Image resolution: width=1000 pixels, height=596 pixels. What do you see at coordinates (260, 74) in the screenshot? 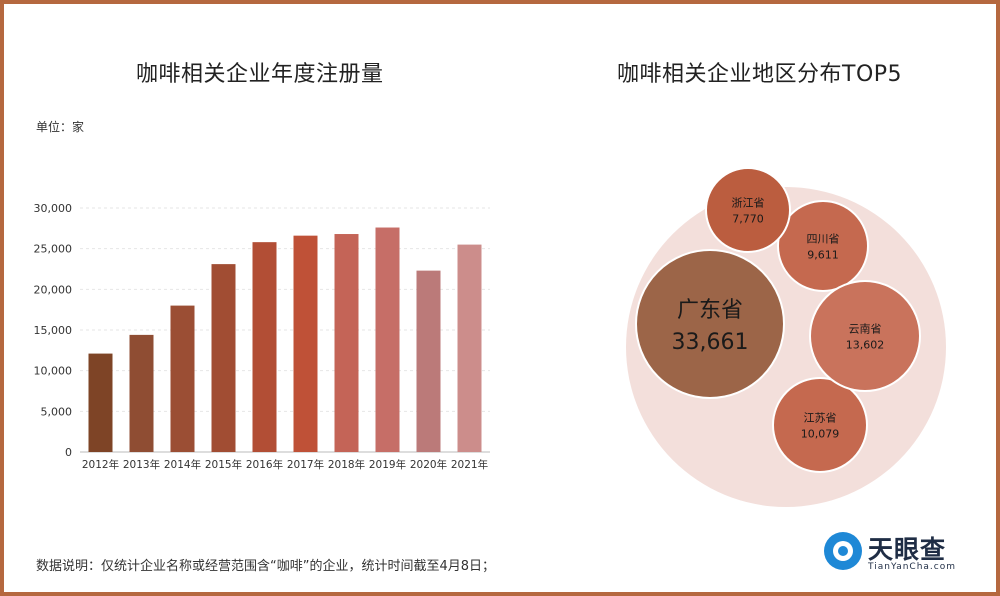
I see `bar-chart-title: 咖啡相关企业年度注册量` at bounding box center [260, 74].